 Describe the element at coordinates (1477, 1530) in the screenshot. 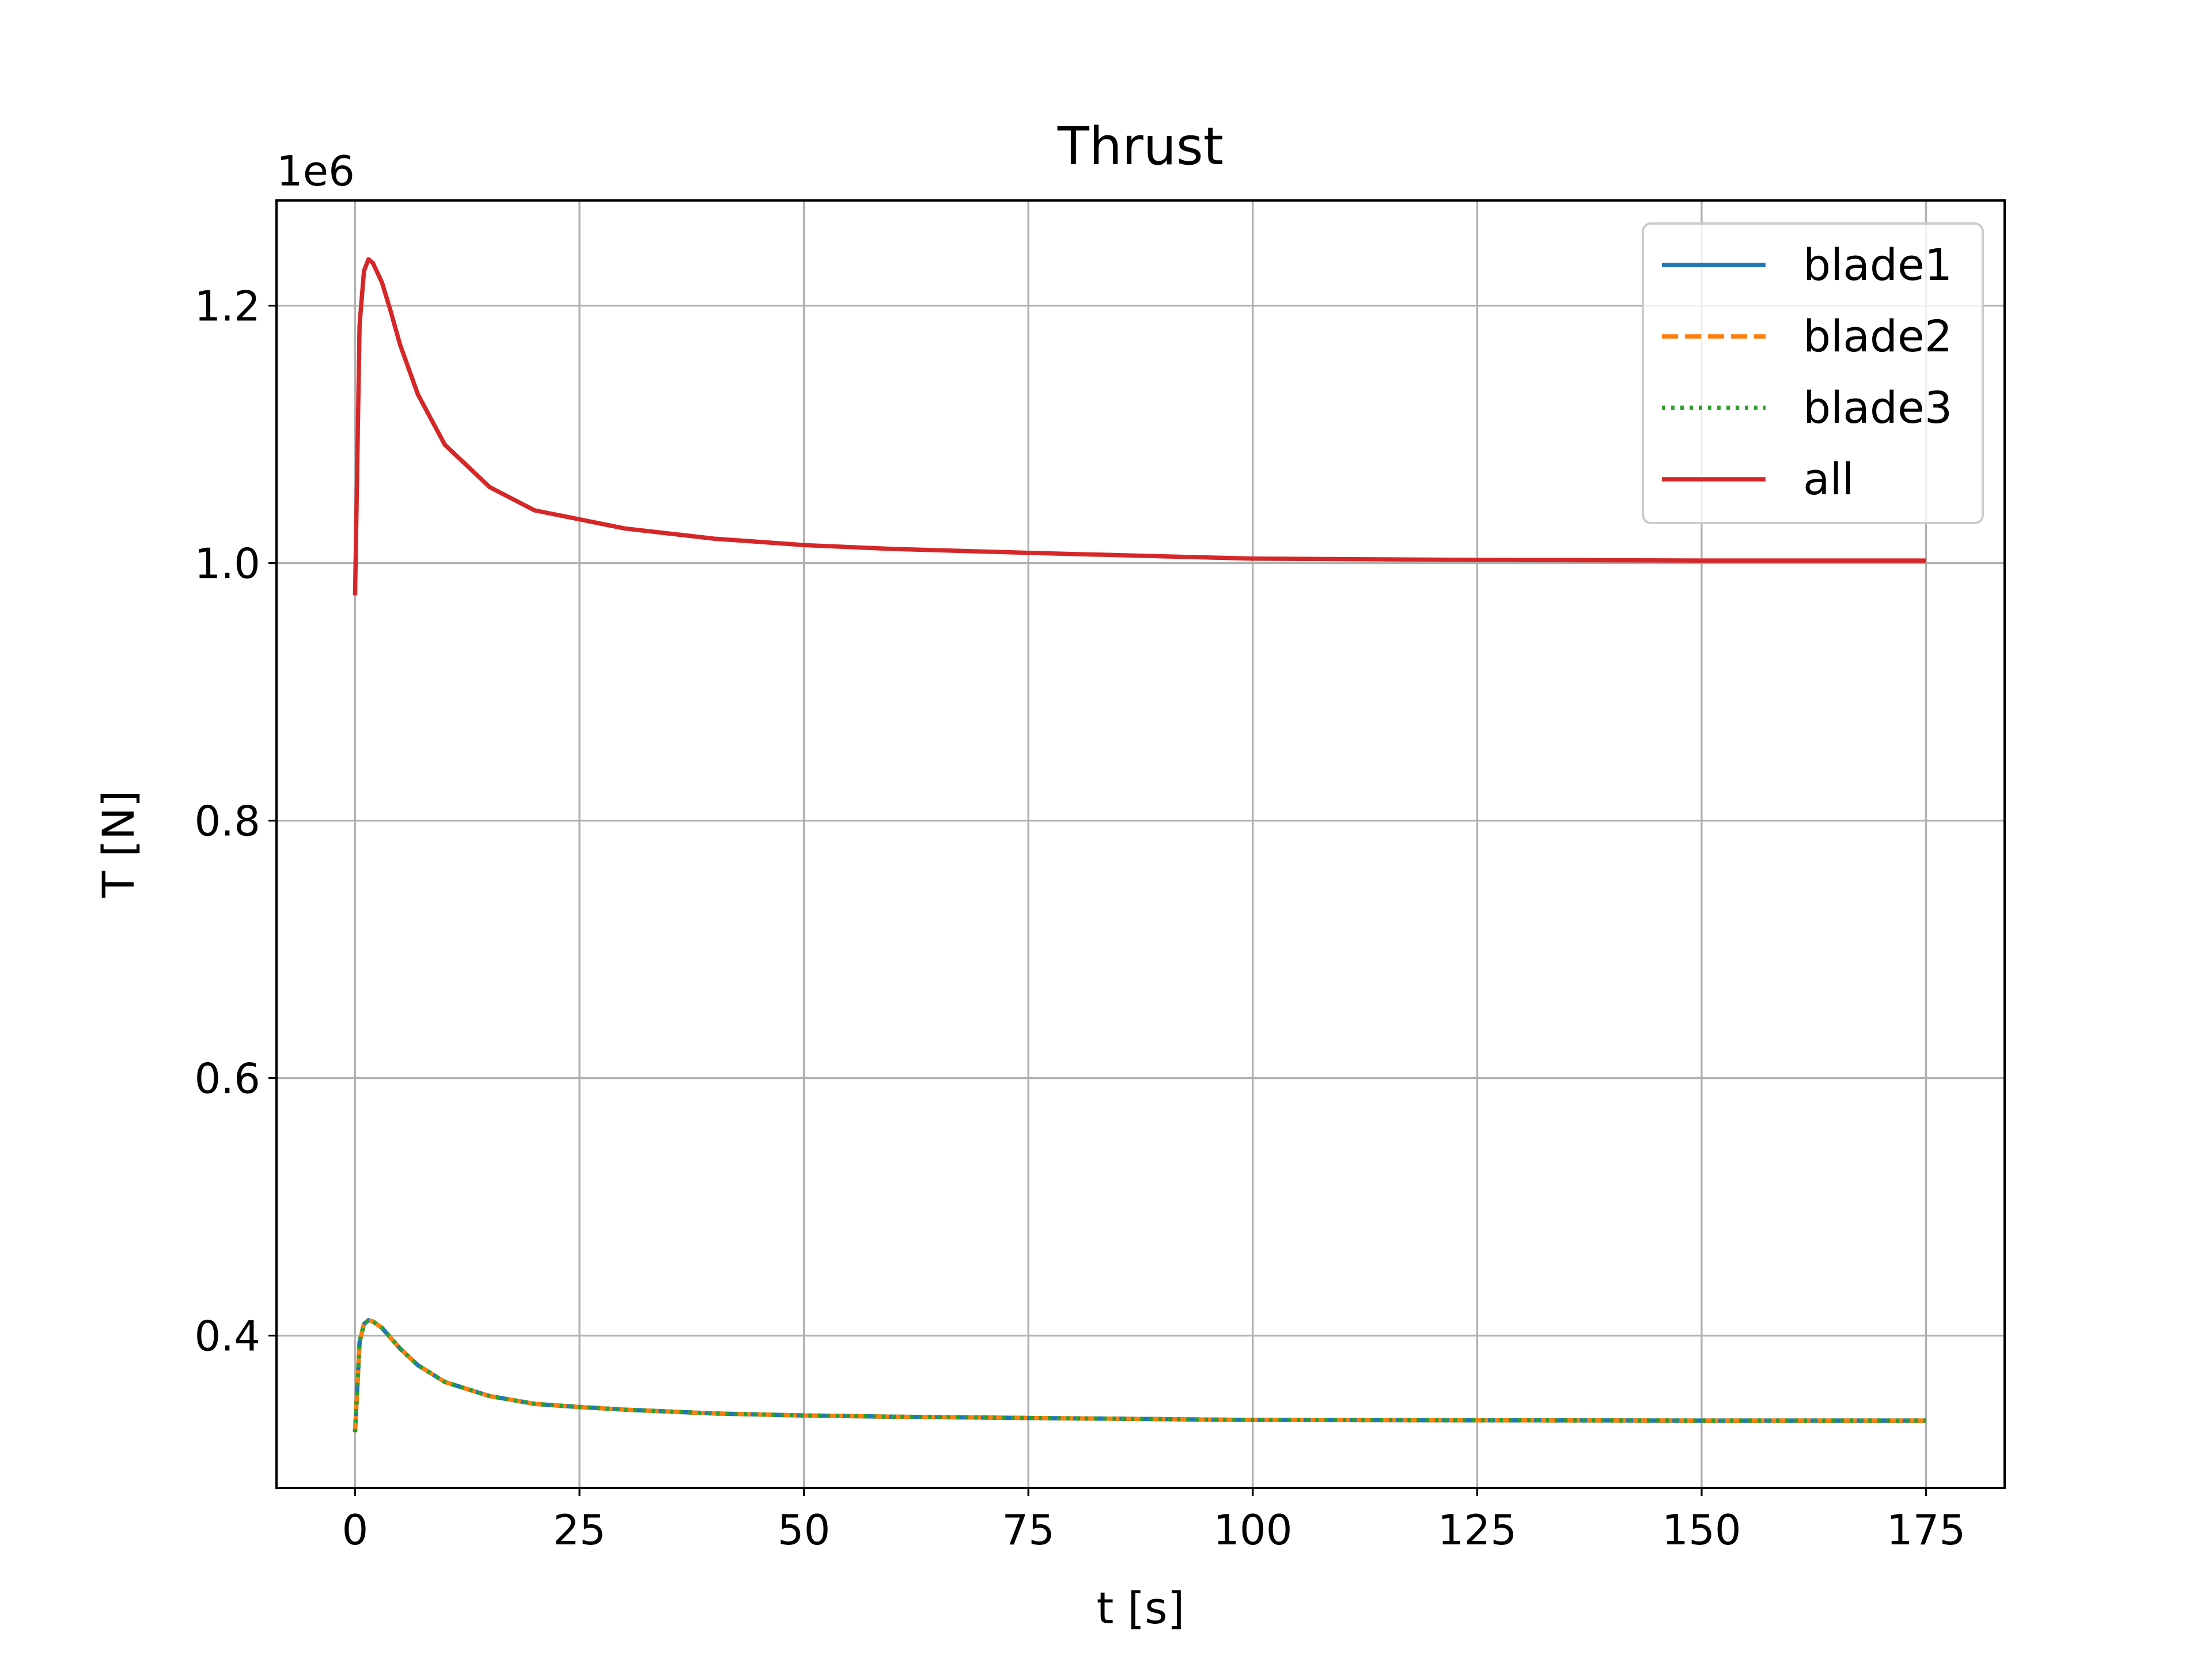

I see `x-tick-label: 125` at that location.